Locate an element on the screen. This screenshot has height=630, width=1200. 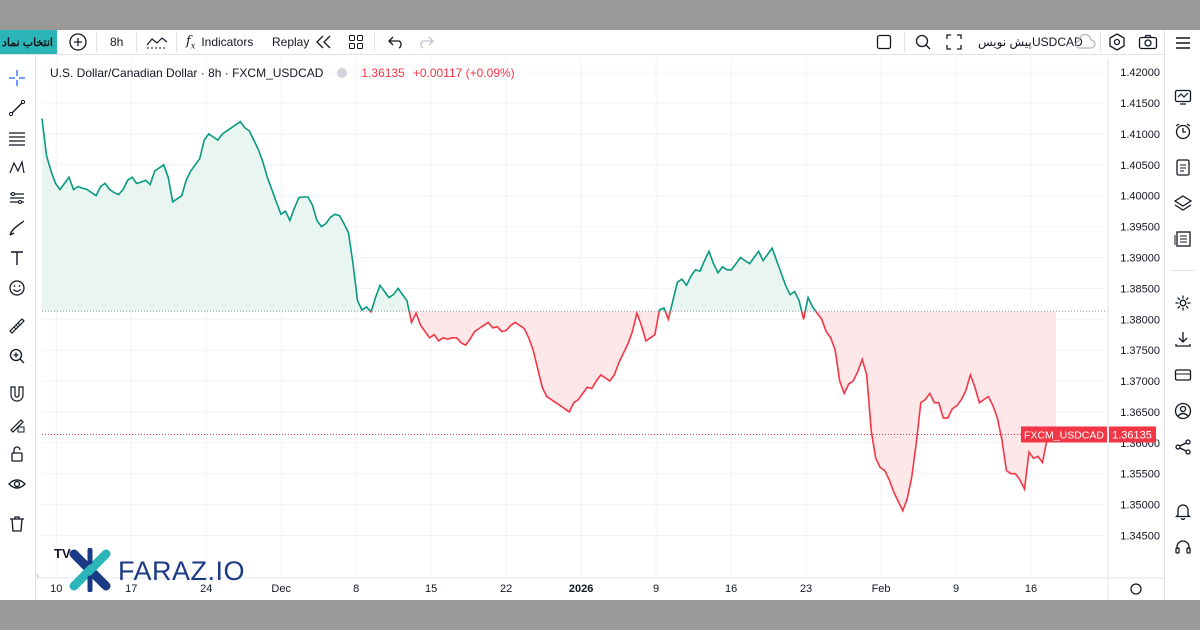
measure-tool is located at coordinates (17, 326).